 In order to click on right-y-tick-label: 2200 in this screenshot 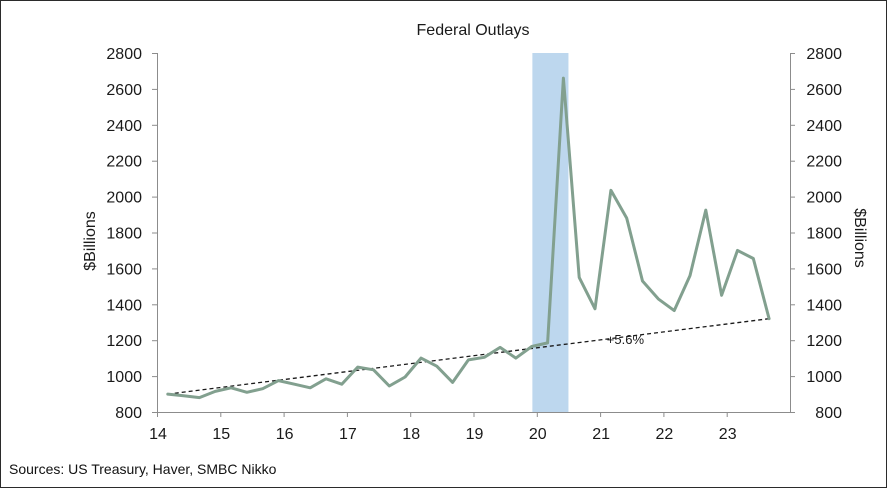, I will do `click(824, 162)`.